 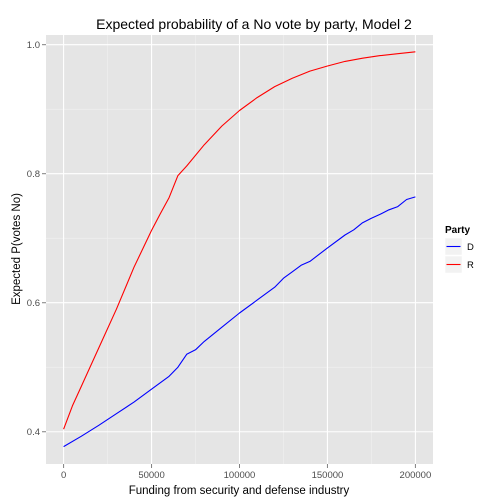 I want to click on y-tick-label: 1.0, so click(x=33, y=45).